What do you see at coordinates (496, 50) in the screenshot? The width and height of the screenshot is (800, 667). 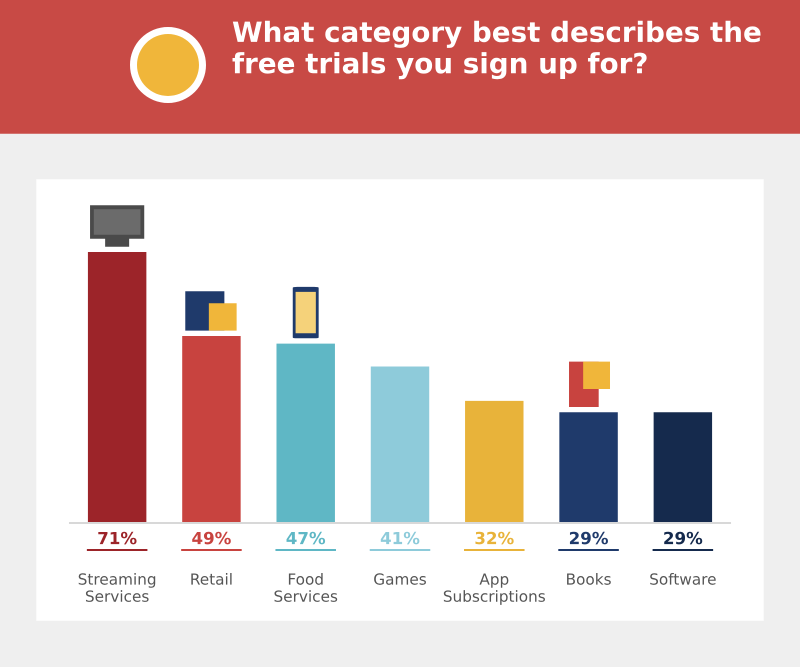 I see `chart-title: What category best describes the free trials you sign up for?` at bounding box center [496, 50].